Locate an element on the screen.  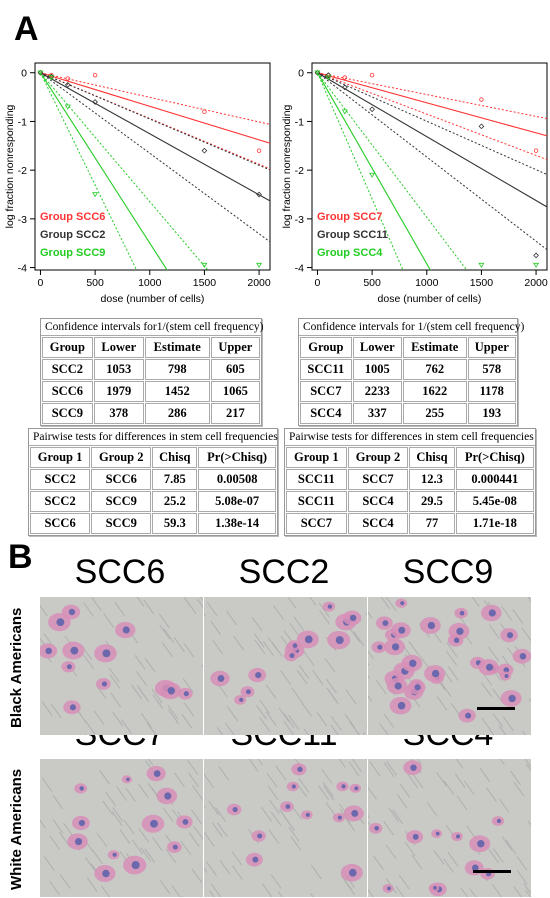
micrograph-scc9 is located at coordinates (449, 666).